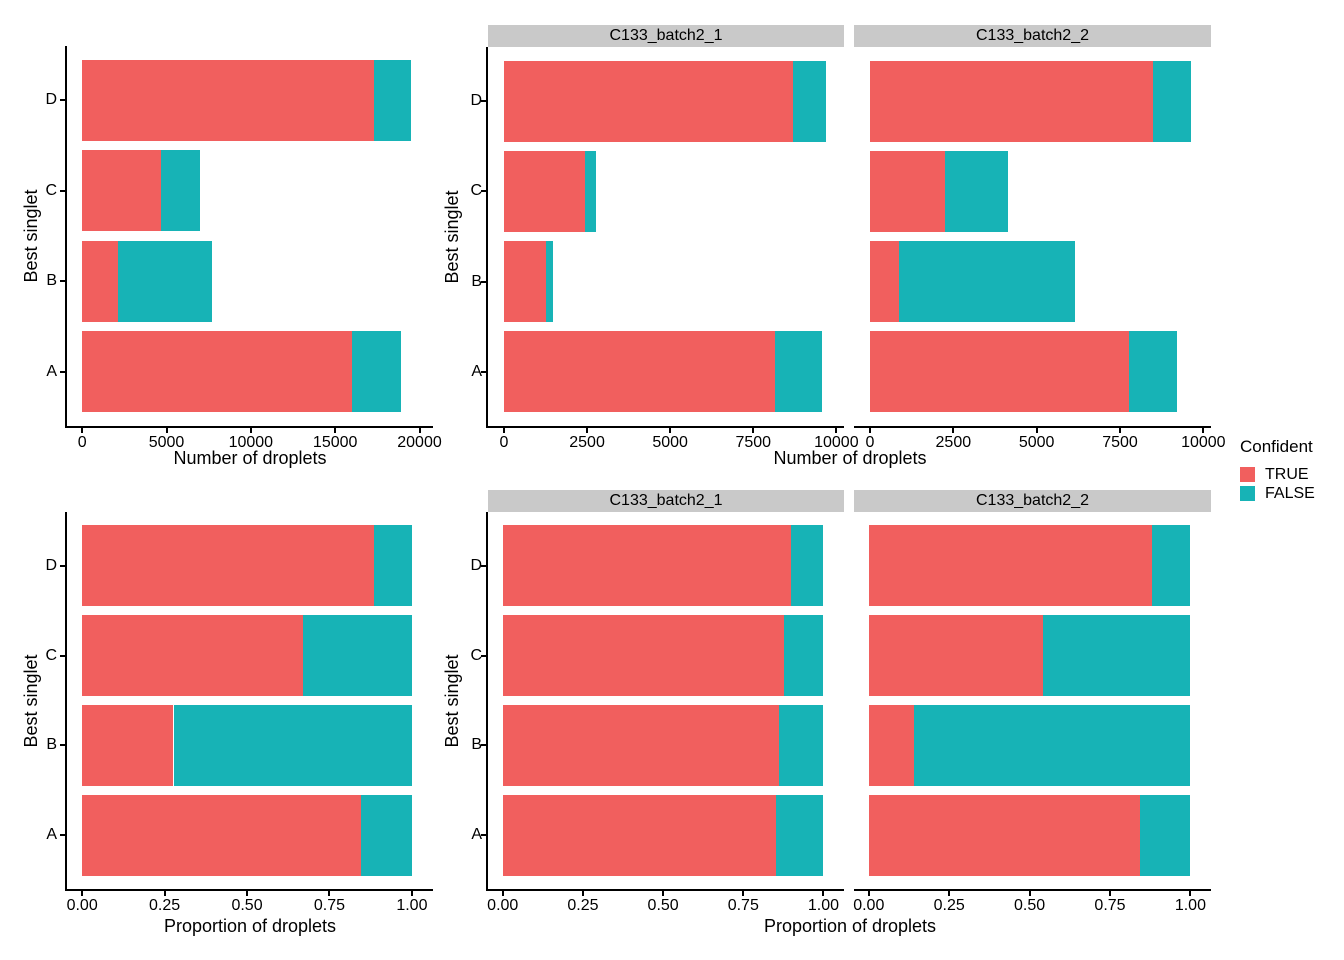 The height and width of the screenshot is (960, 1344). Describe the element at coordinates (1120, 442) in the screenshot. I see `x-tick-label: 7500` at that location.